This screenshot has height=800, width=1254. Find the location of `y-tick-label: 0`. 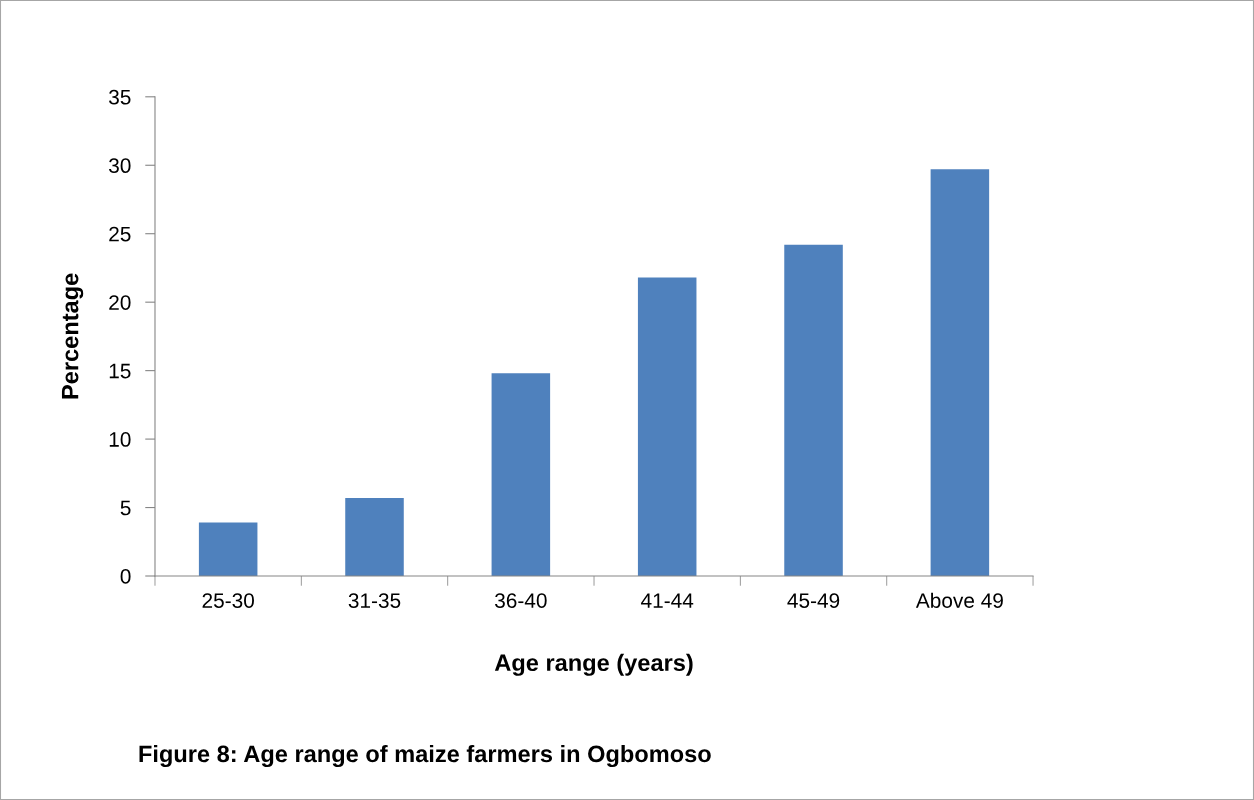

y-tick-label: 0 is located at coordinates (125, 576).